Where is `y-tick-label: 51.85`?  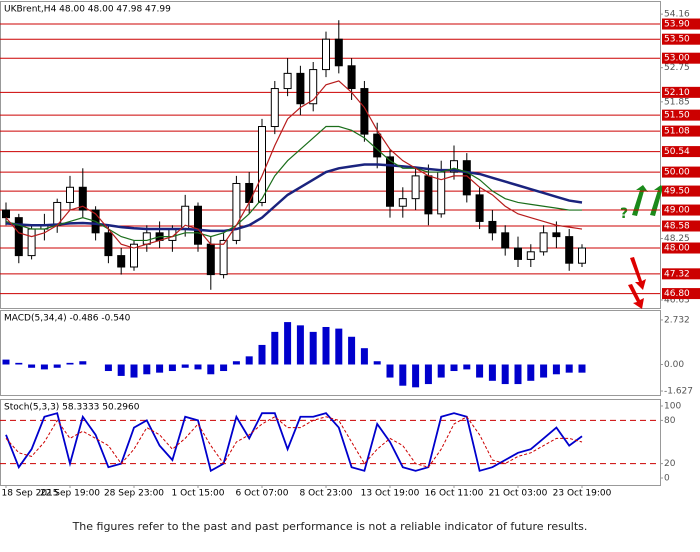
y-tick-label: 51.85 is located at coordinates (677, 102).